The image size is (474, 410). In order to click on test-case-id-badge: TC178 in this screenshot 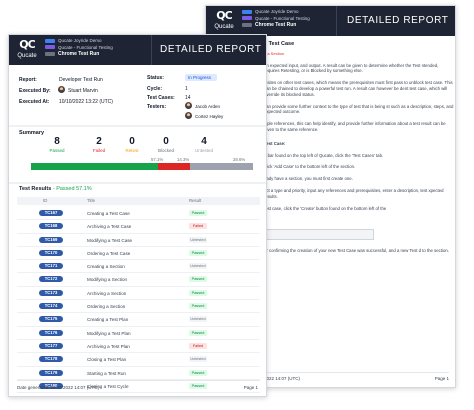, I will do `click(51, 359)`.